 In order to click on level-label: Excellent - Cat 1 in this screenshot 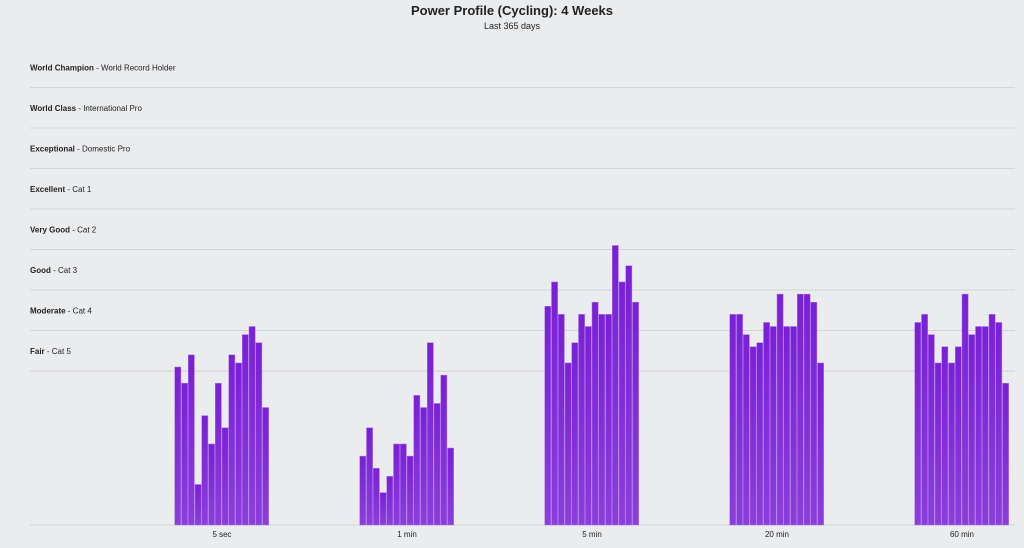, I will do `click(61, 189)`.